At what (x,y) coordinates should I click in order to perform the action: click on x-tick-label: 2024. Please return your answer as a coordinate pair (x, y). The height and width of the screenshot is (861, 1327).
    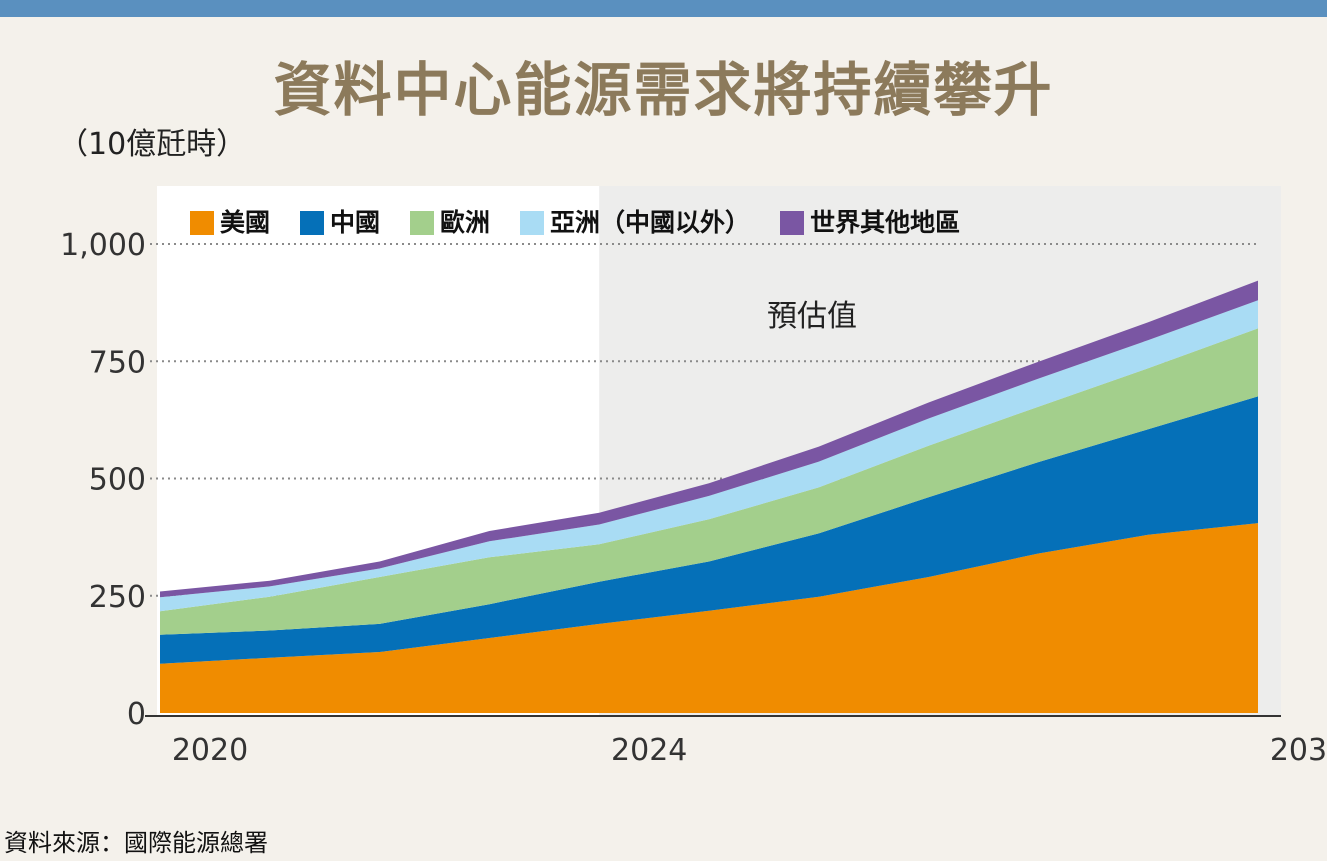
    Looking at the image, I should click on (649, 750).